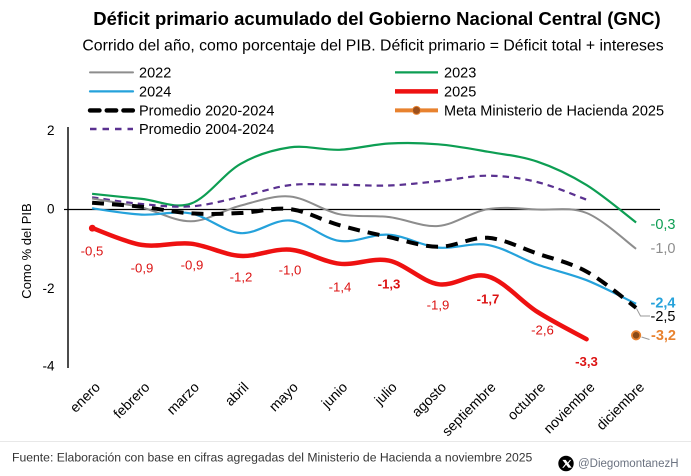  I want to click on svg-text: 2024, so click(155, 92).